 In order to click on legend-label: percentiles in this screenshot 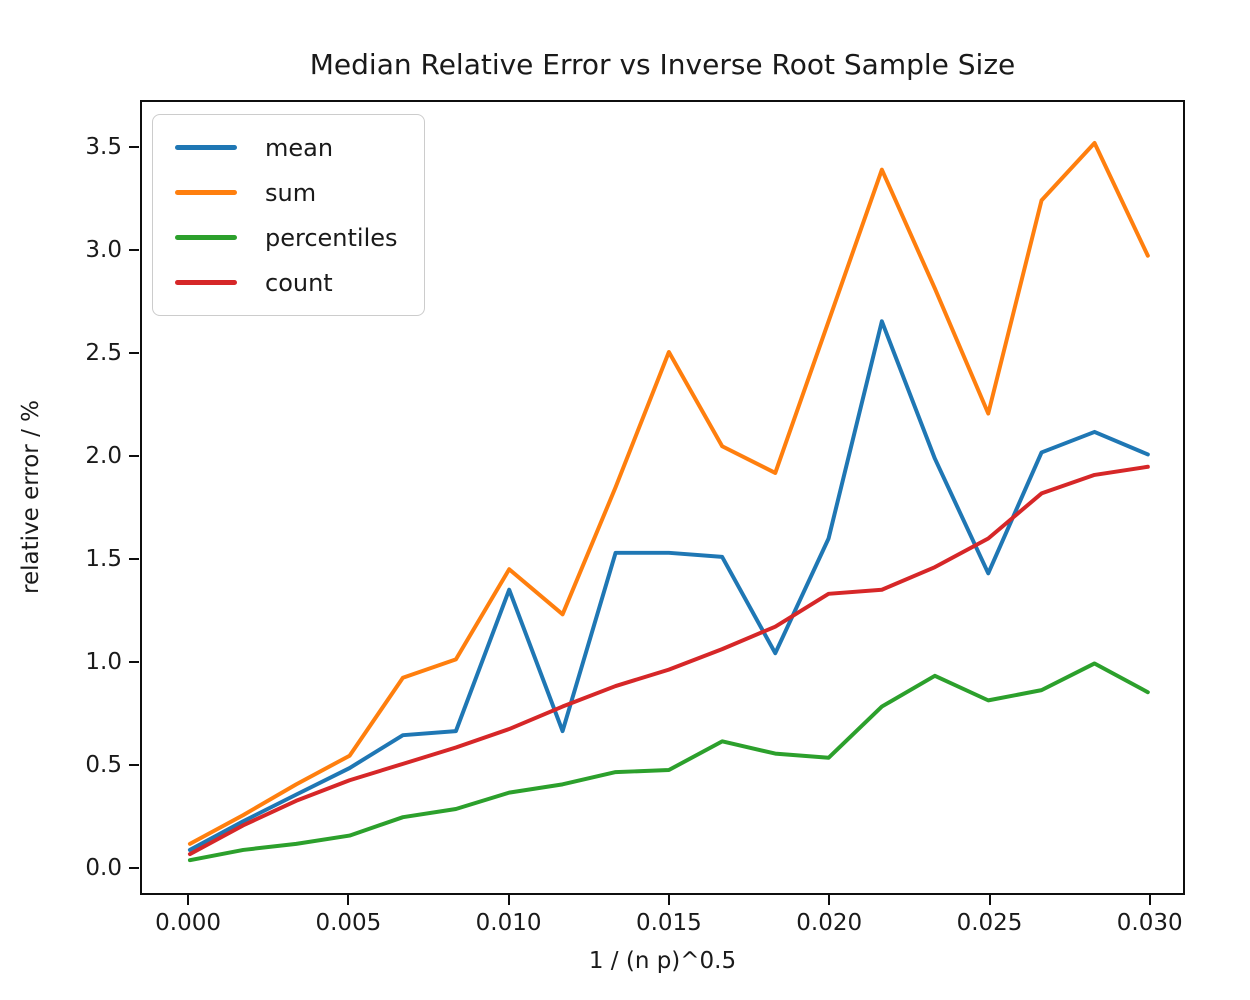, I will do `click(331, 237)`.